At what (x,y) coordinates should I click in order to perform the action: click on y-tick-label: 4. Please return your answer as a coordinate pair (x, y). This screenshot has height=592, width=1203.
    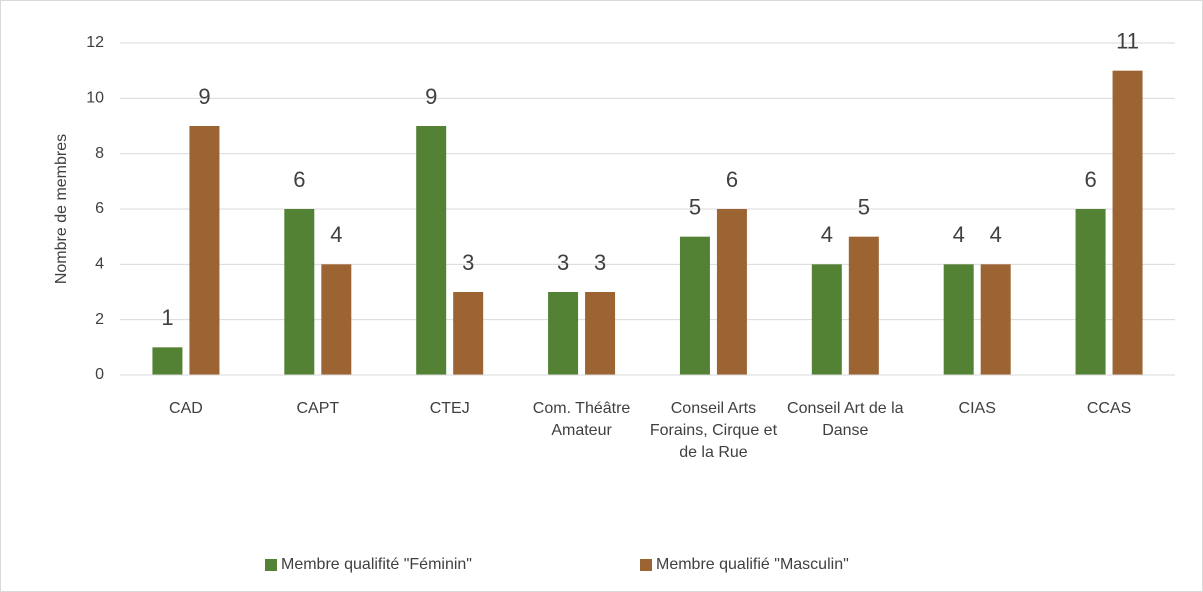
    Looking at the image, I should click on (99, 264).